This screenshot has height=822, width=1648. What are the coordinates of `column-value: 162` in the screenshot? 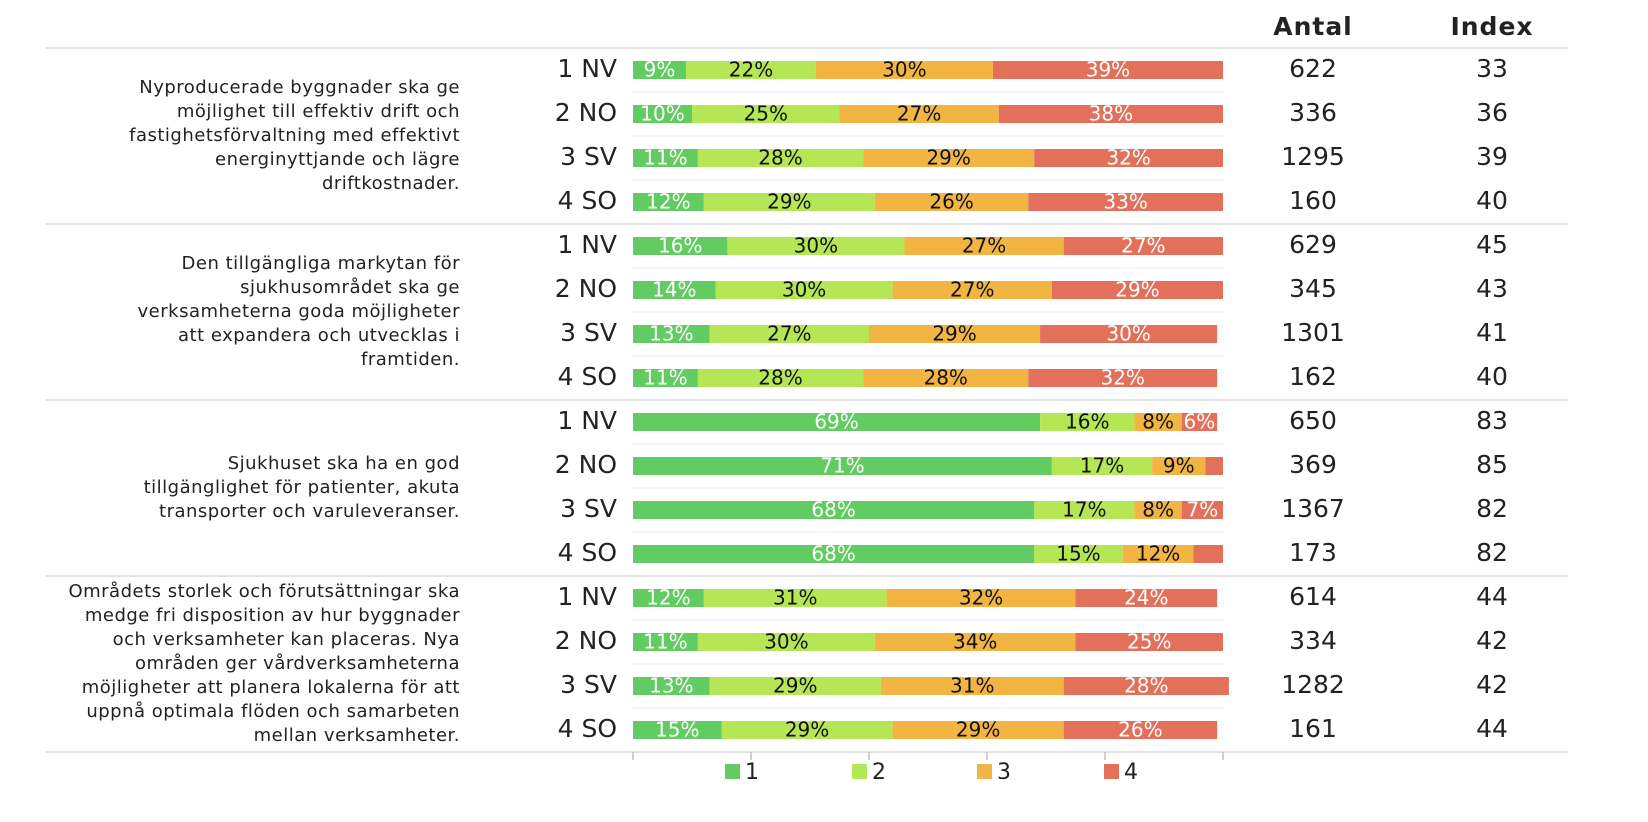 It's located at (1313, 376).